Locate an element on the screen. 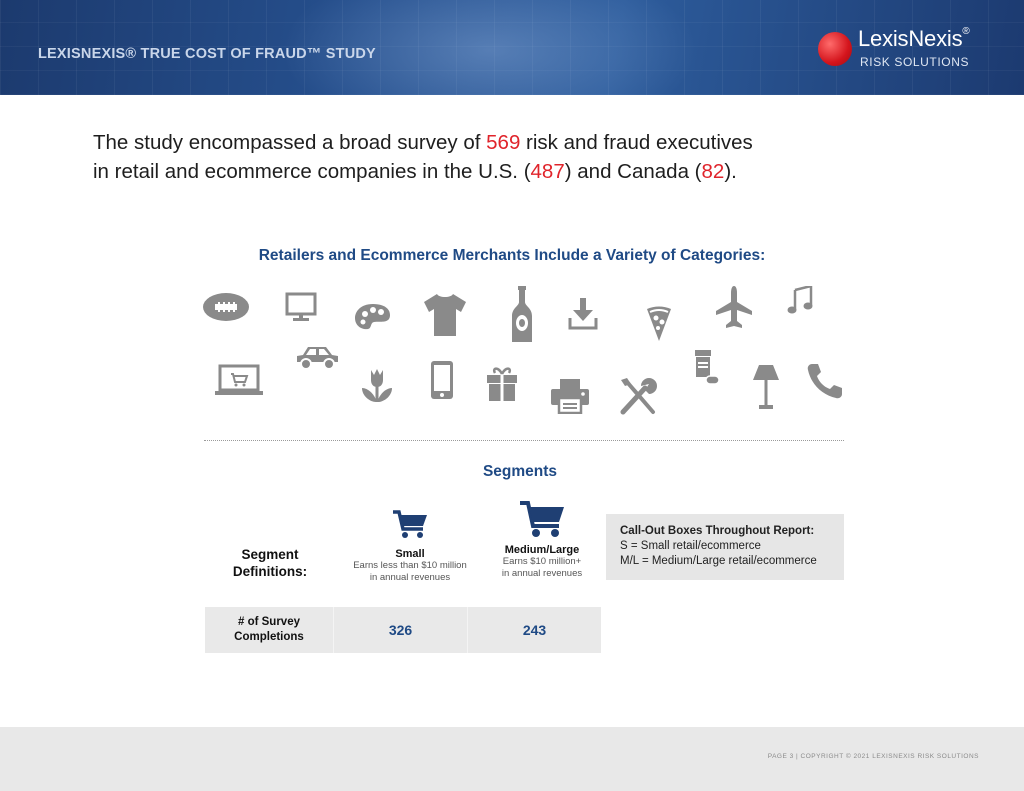 This screenshot has height=791, width=1024. segment-definitions-label: Segment Definitions: is located at coordinates (270, 563).